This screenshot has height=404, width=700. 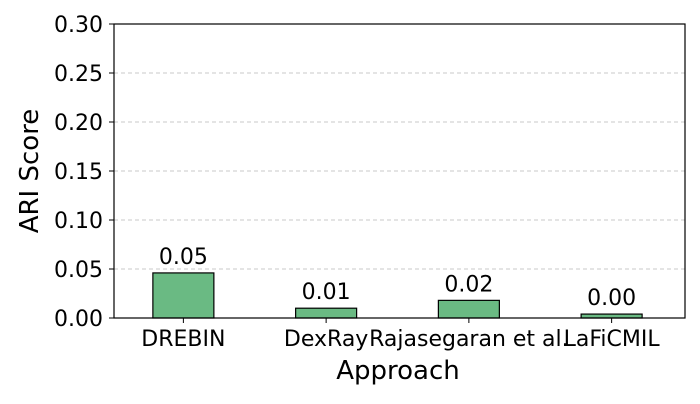 What do you see at coordinates (469, 339) in the screenshot?
I see `x-tick-label-2: Rajasegaran et al.` at bounding box center [469, 339].